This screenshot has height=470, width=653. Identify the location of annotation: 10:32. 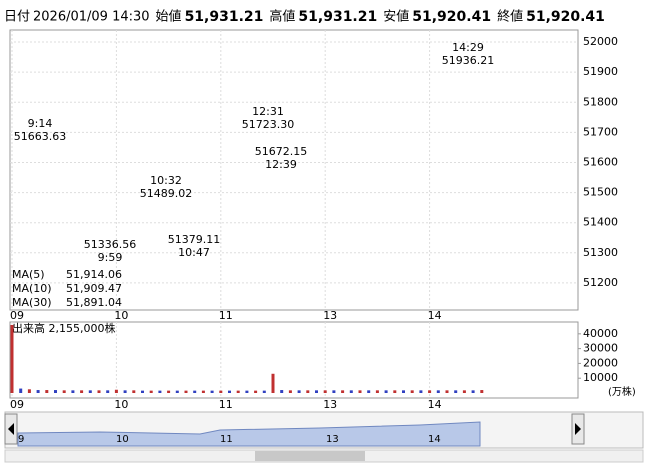
(166, 180).